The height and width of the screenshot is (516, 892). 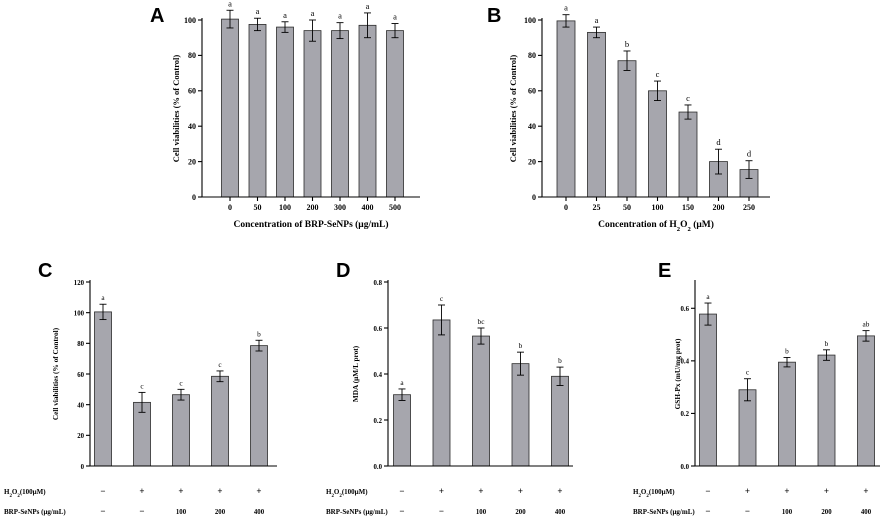 I want to click on x-axis-label: Concentration of BRP-SeNPs (μg/mL), so click(x=311, y=224).